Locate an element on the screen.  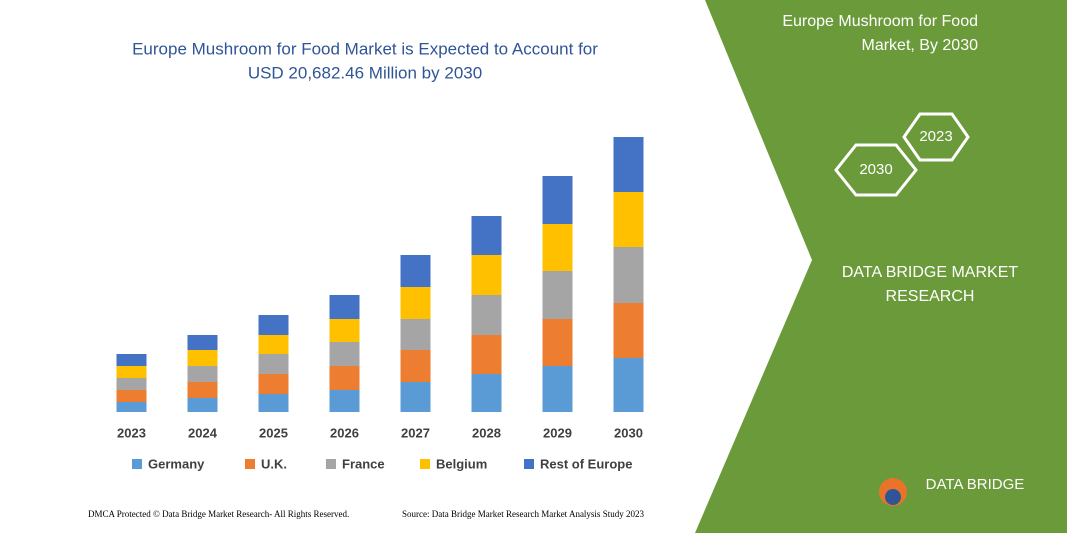
x-tick-label: 2027 is located at coordinates (415, 432).